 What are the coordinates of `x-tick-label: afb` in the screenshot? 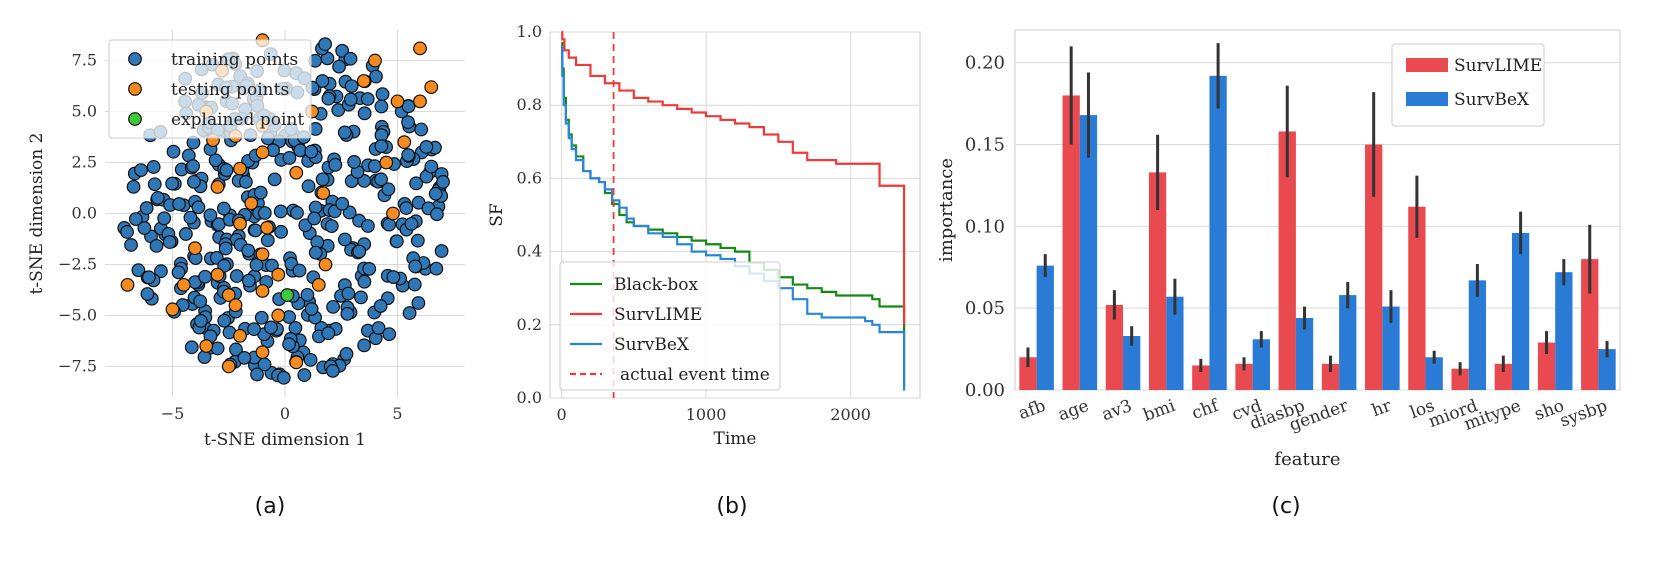 It's located at (1032, 410).